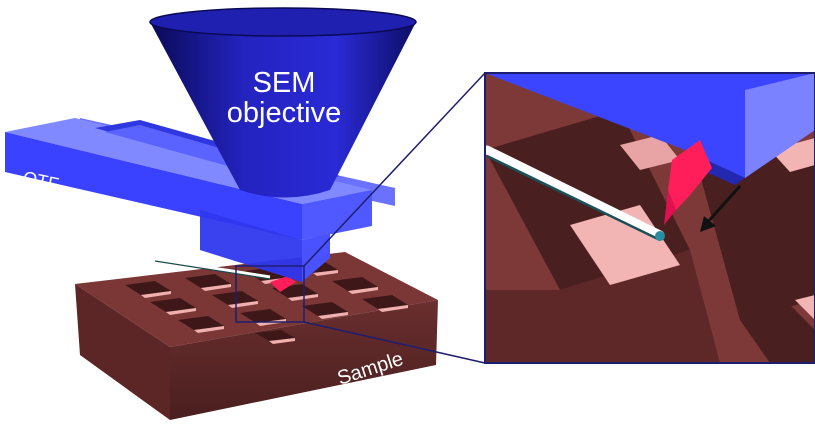 This screenshot has width=815, height=432. I want to click on zoom-line-top, so click(394, 169).